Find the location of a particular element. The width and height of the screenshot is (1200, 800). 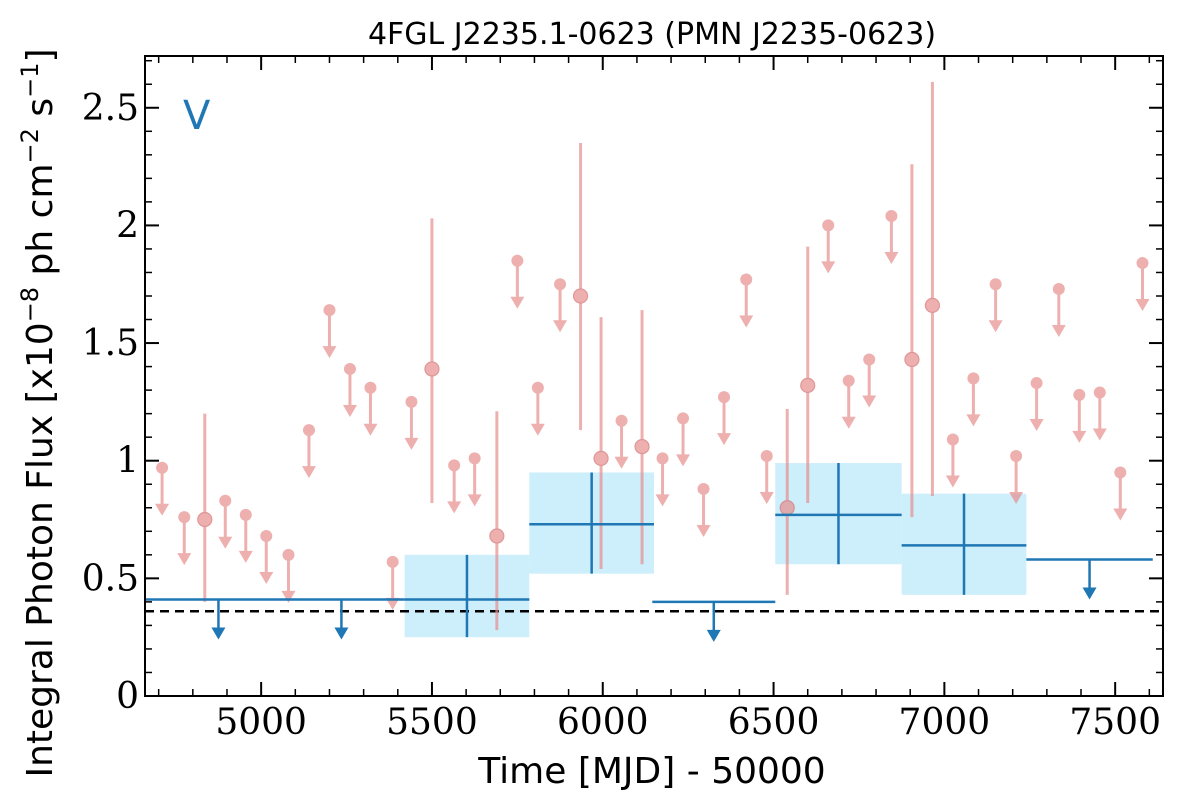

x-tick-label: 7500 is located at coordinates (1115, 722).